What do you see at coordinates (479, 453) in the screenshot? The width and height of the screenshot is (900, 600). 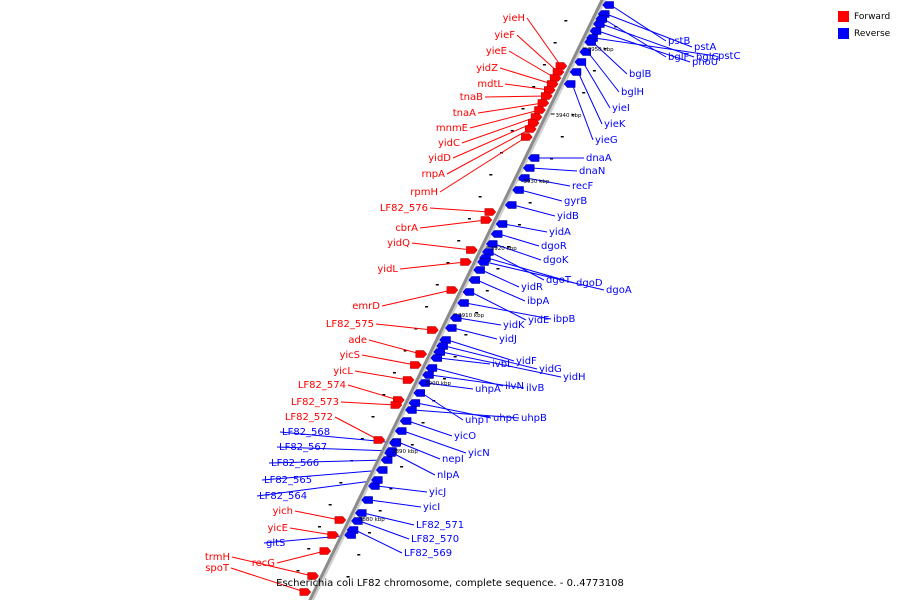 I see `gene-label: yicN` at bounding box center [479, 453].